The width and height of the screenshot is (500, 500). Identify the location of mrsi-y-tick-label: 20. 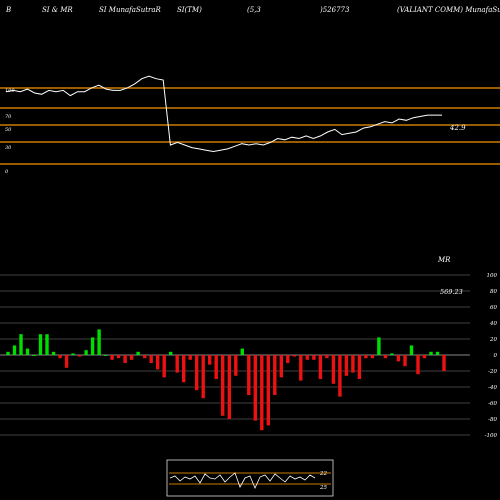
(493, 340).